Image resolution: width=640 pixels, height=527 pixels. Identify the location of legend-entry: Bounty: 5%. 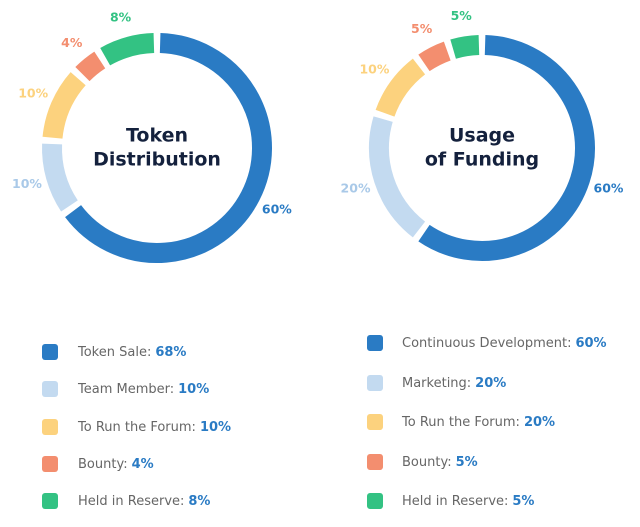
(440, 462).